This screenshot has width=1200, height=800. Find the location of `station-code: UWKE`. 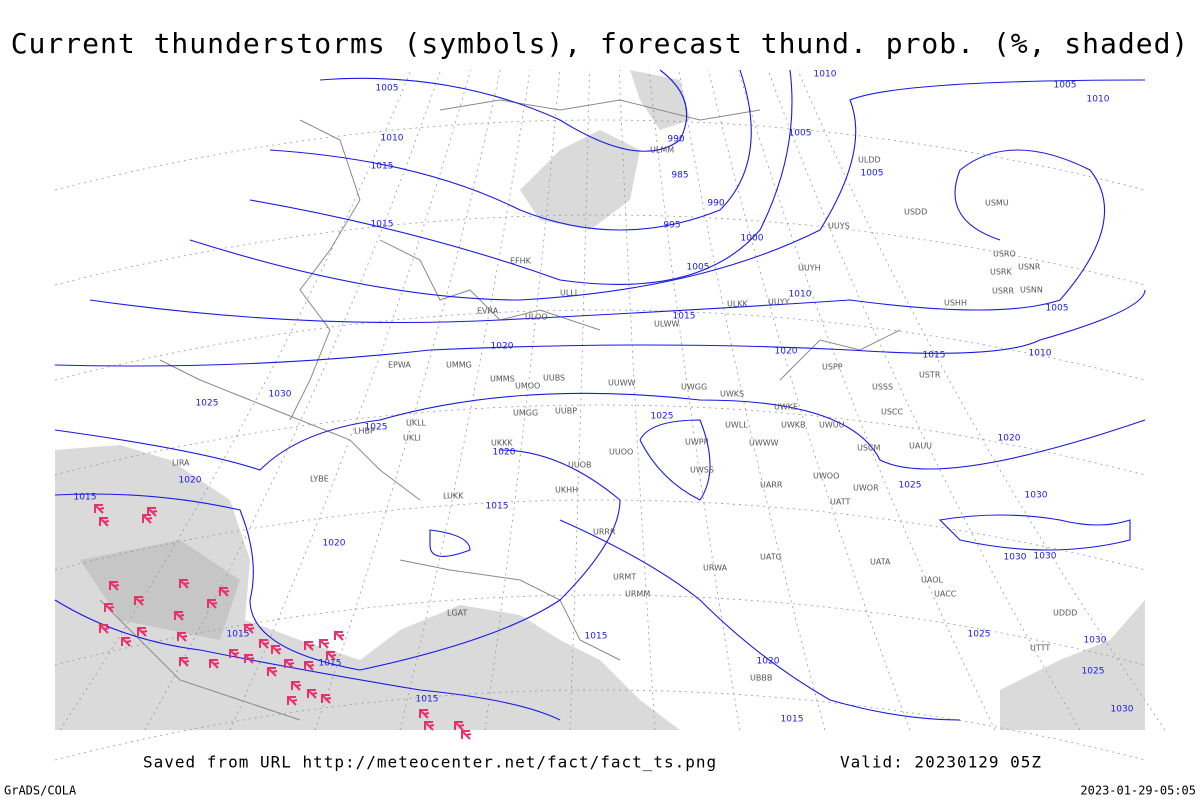

station-code: UWKE is located at coordinates (786, 407).